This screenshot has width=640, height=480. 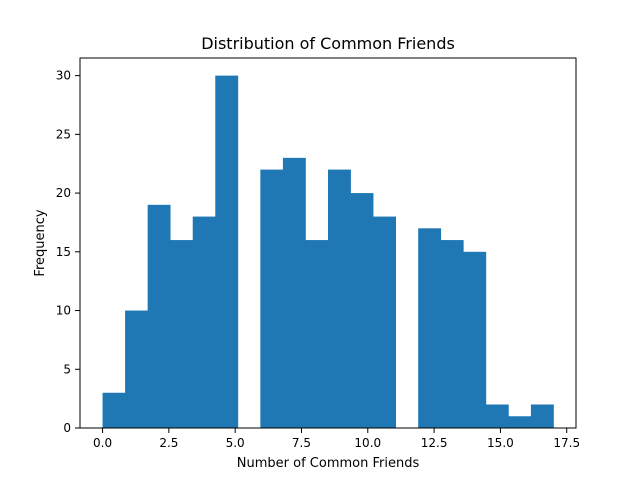 I want to click on x-tick-label: 2.5, so click(x=168, y=443).